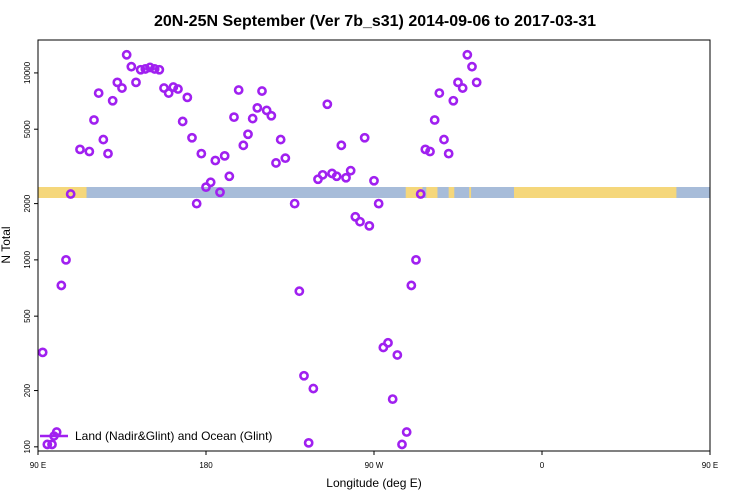 The image size is (750, 500). I want to click on y-tick-label: 200, so click(27, 390).